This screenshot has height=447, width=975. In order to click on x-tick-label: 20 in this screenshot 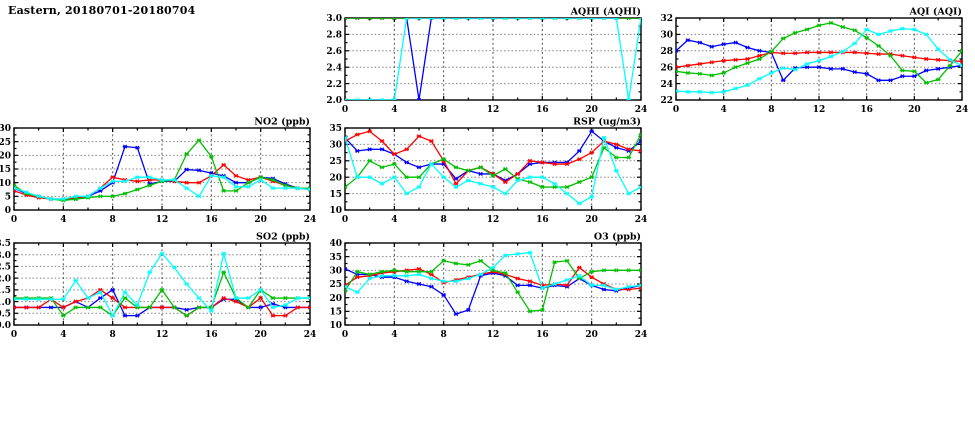, I will do `click(914, 110)`.